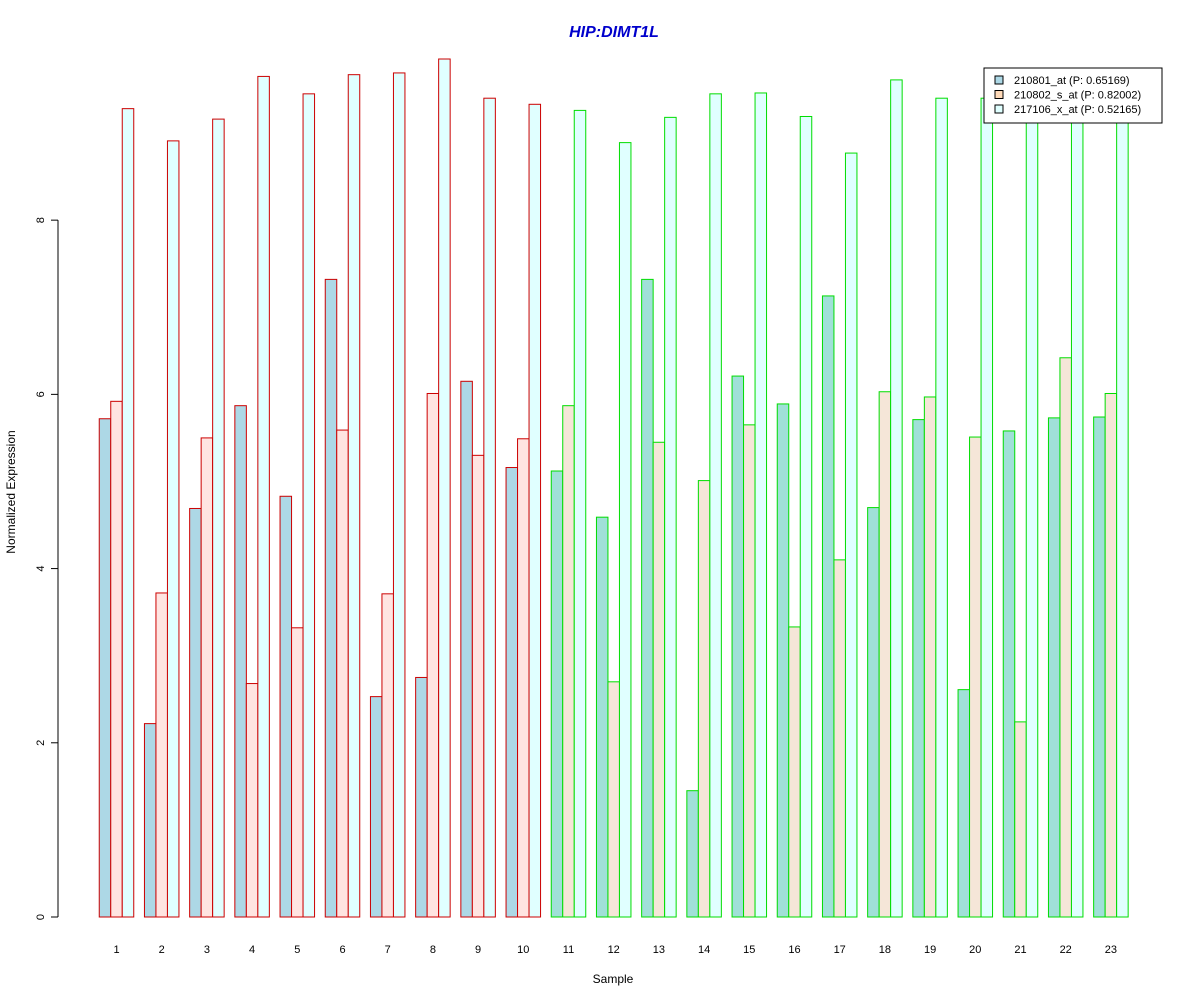 The image size is (1200, 1000). What do you see at coordinates (613, 979) in the screenshot?
I see `x-axis-title: Sample` at bounding box center [613, 979].